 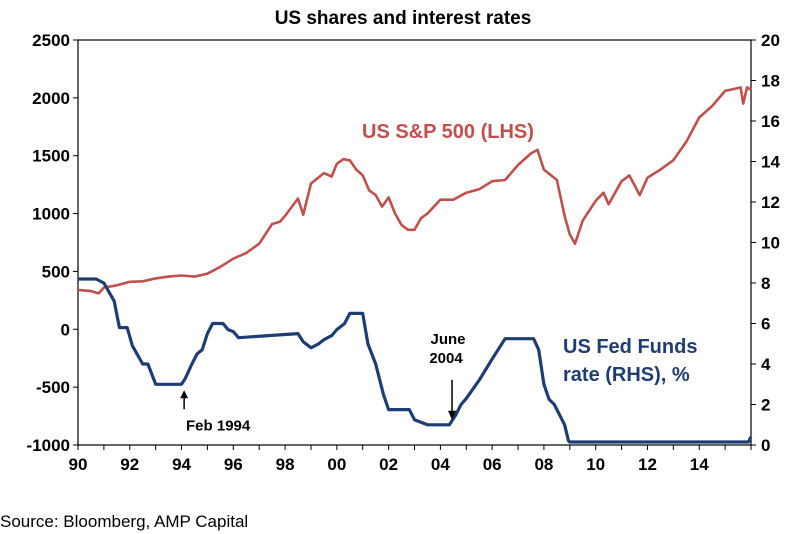 What do you see at coordinates (766, 364) in the screenshot?
I see `right-tick-label: 4` at bounding box center [766, 364].